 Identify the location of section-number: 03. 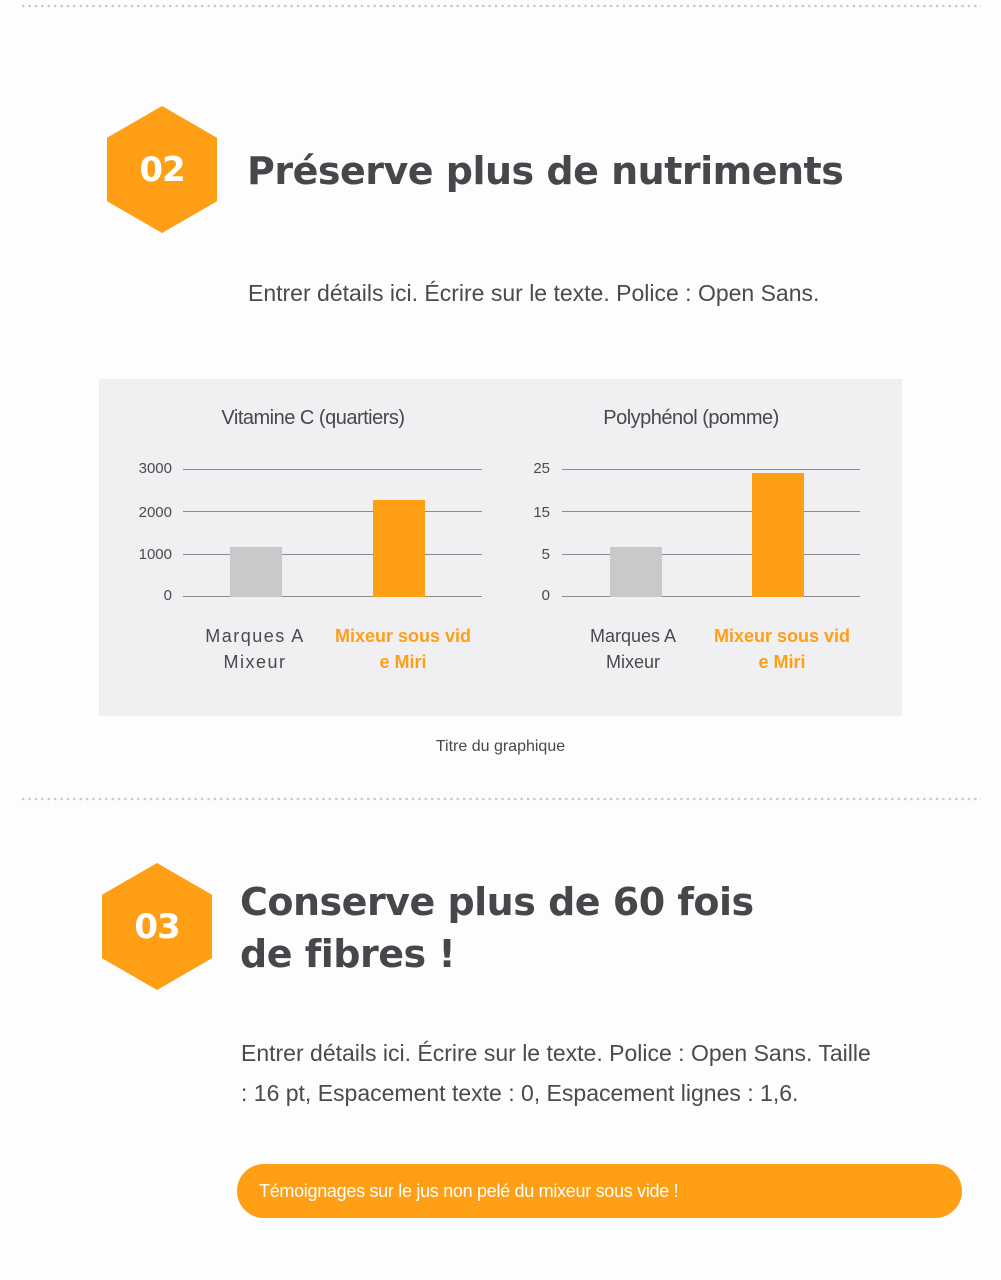
(157, 926).